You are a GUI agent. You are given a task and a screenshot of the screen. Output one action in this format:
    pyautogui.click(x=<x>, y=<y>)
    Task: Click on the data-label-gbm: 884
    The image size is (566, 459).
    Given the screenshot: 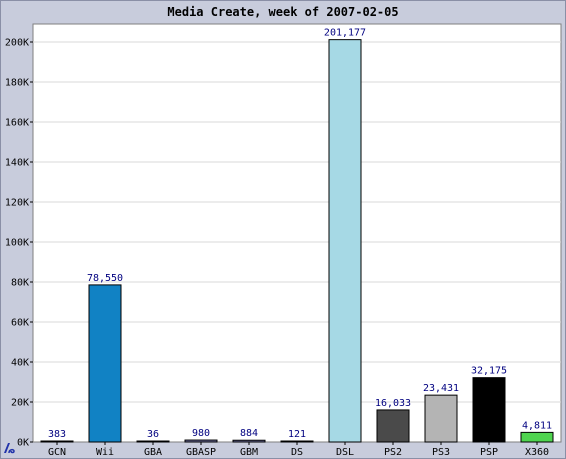 What is the action you would take?
    pyautogui.click(x=249, y=433)
    